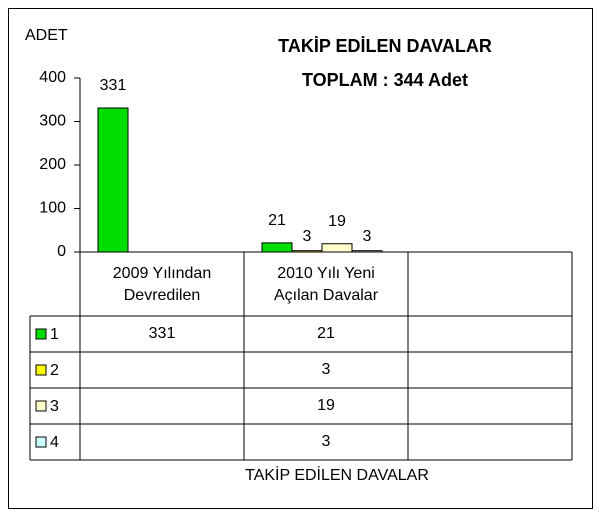  What do you see at coordinates (54, 442) in the screenshot?
I see `legend-label: 4` at bounding box center [54, 442].